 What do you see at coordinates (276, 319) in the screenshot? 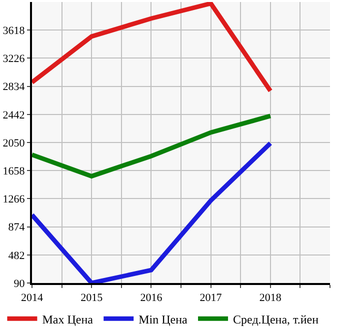
I see `legend-label: Сред.Цена, т.йен` at bounding box center [276, 319].